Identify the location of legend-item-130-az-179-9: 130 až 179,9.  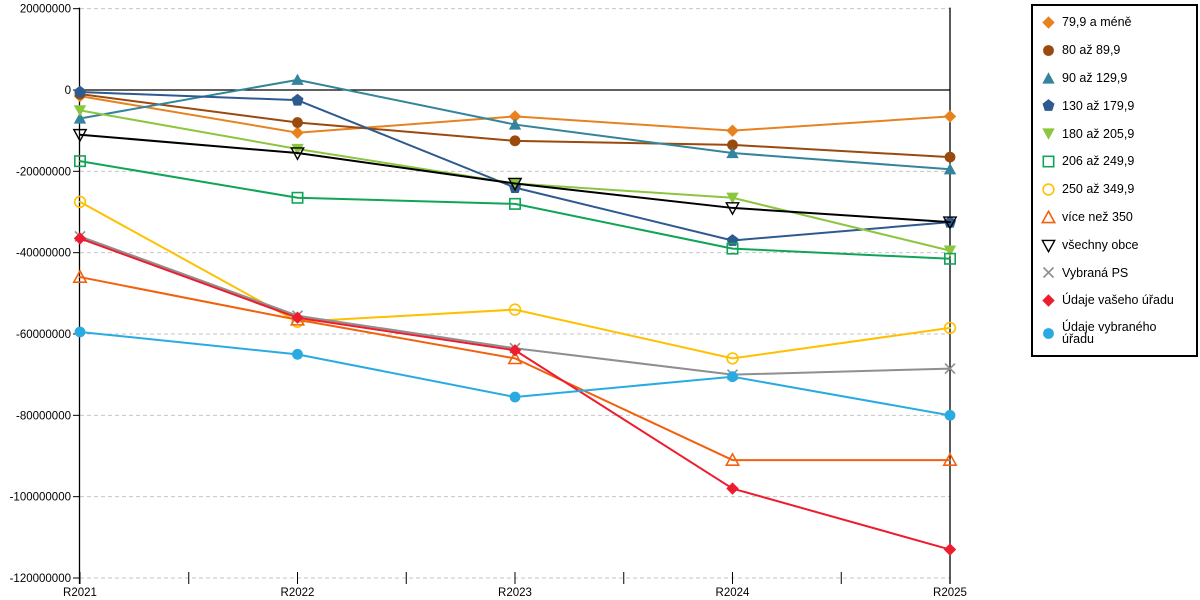
(1115, 105).